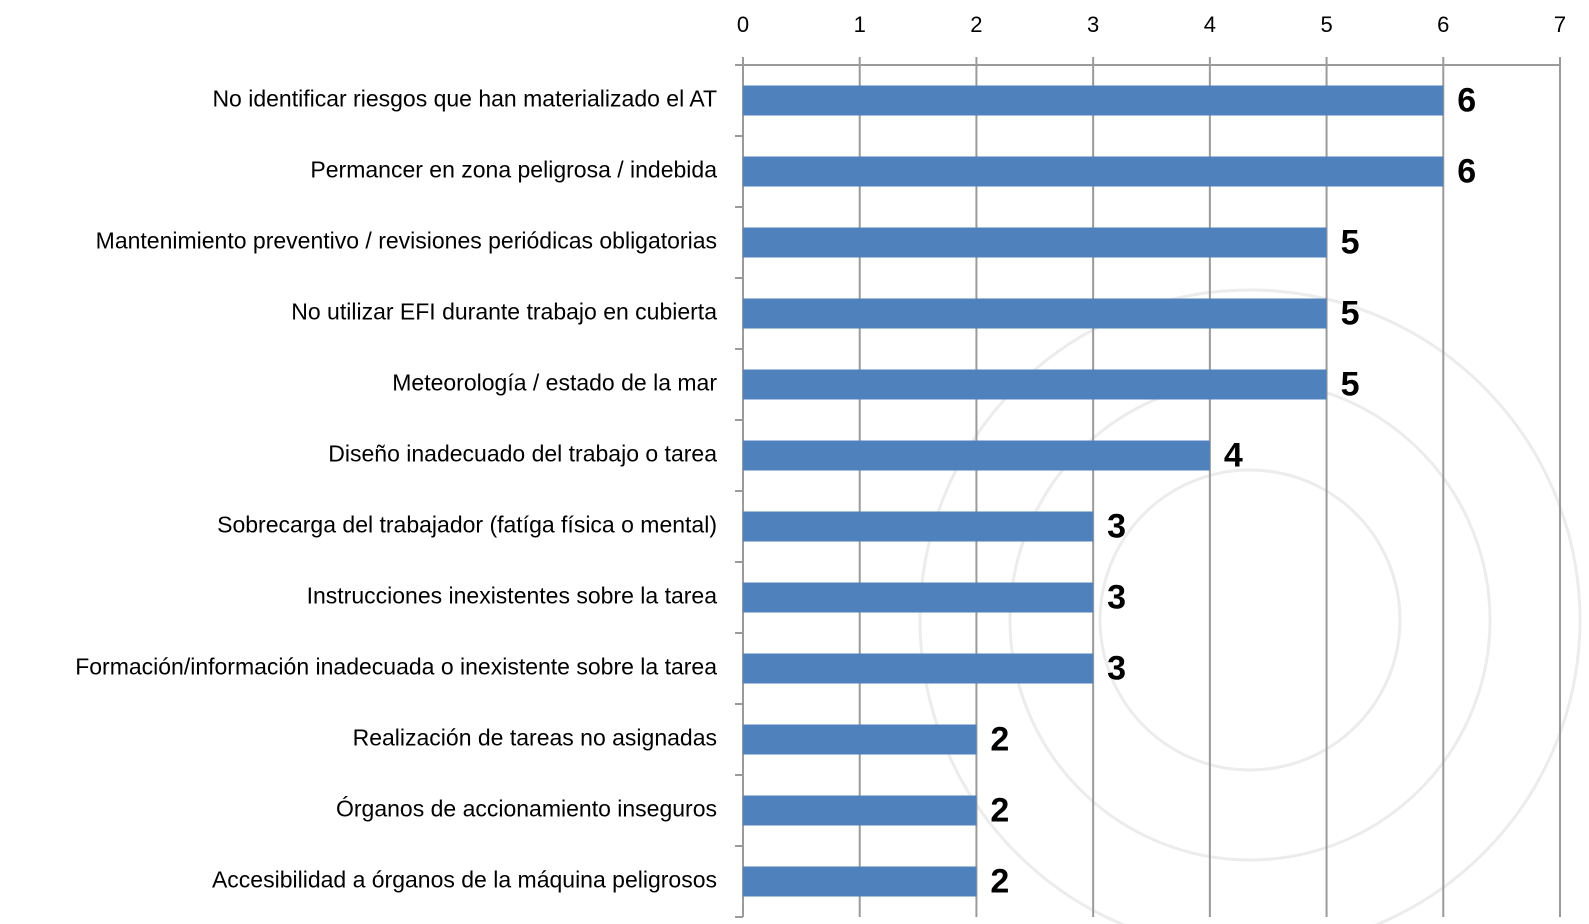 The image size is (1589, 924). I want to click on x-tick-label: 1, so click(860, 24).